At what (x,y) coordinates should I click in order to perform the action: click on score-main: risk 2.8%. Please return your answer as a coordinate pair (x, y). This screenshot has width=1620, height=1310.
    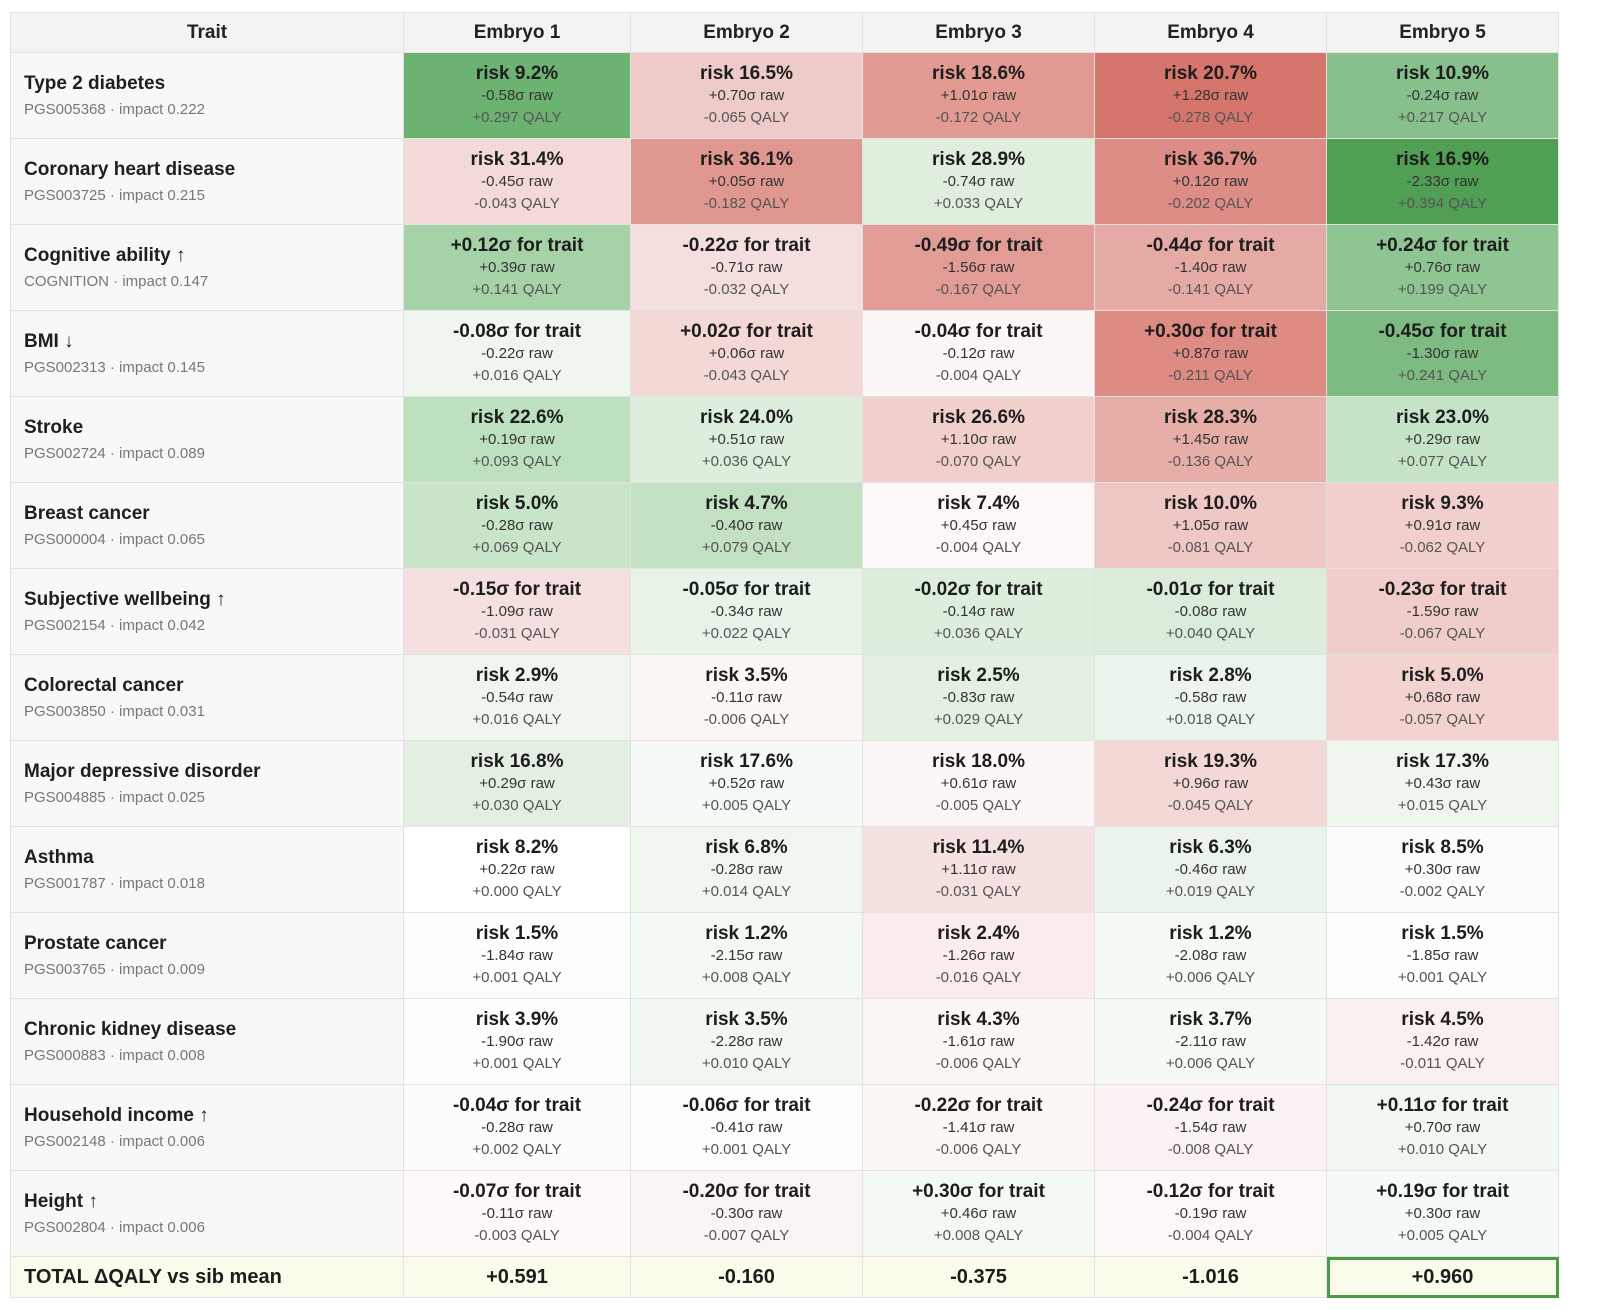
    Looking at the image, I should click on (1210, 675).